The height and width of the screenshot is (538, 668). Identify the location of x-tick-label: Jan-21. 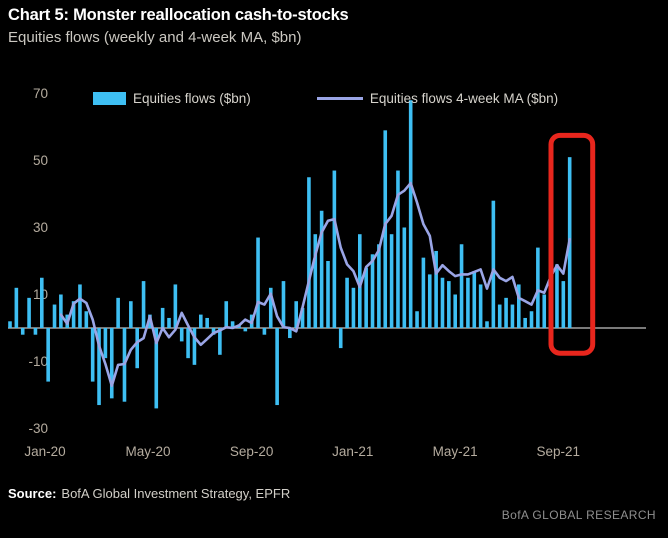
(353, 451).